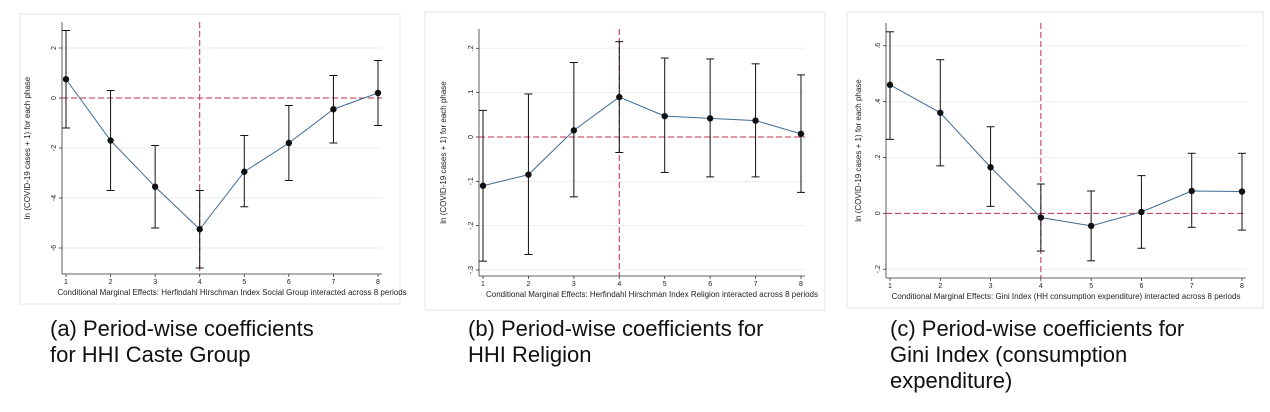 The height and width of the screenshot is (412, 1270). I want to click on y-tick-label: -2, so click(54, 148).